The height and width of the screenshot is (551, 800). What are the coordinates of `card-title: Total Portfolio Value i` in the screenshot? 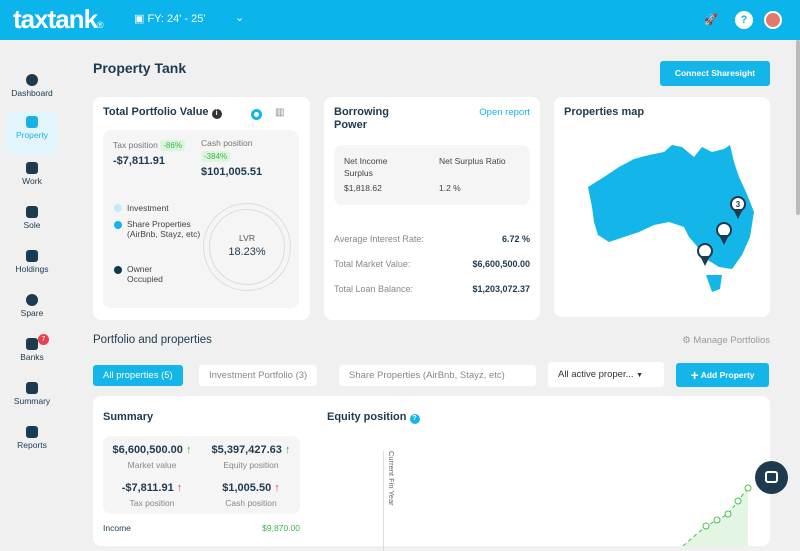 It's located at (162, 112).